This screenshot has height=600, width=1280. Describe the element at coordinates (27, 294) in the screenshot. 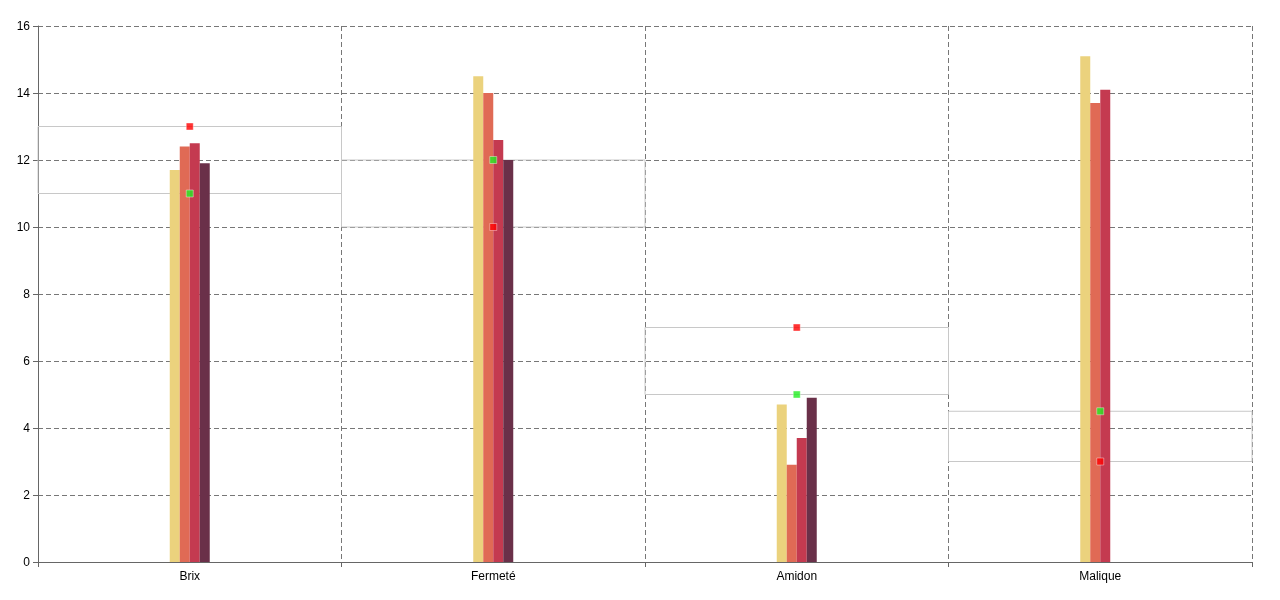

I see `y-tick-label: 8` at that location.